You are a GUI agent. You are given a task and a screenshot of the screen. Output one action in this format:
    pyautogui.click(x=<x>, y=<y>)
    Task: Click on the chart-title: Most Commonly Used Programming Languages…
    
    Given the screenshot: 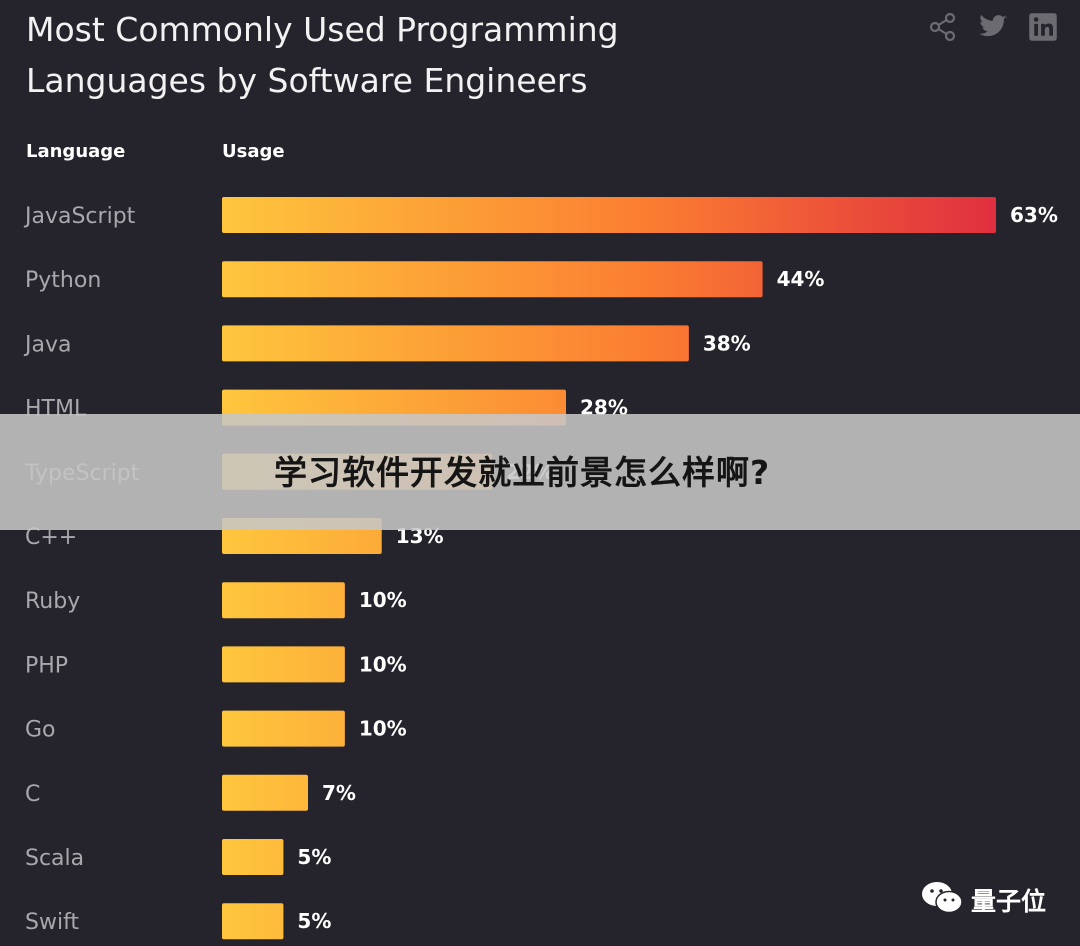 What is the action you would take?
    pyautogui.click(x=322, y=55)
    